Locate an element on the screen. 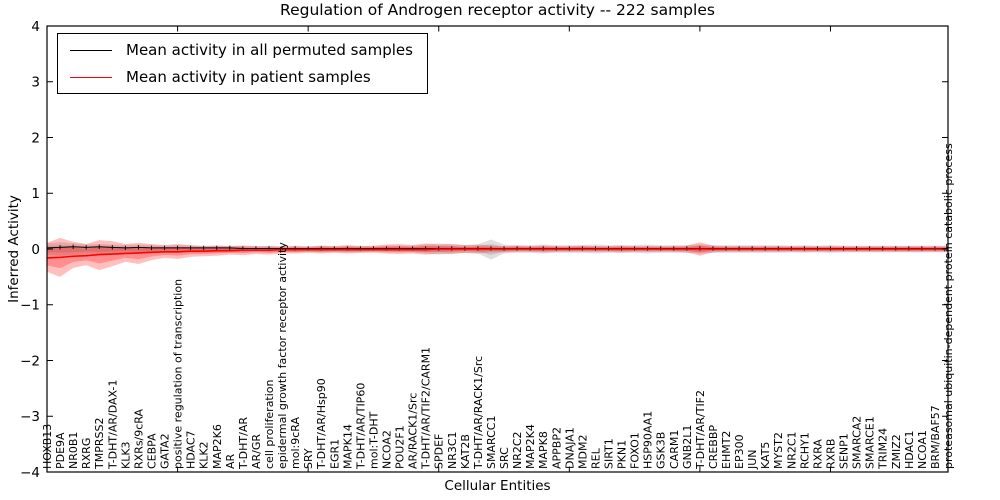 This screenshot has width=1000, height=500. x-category-label: RXRB is located at coordinates (830, 454).